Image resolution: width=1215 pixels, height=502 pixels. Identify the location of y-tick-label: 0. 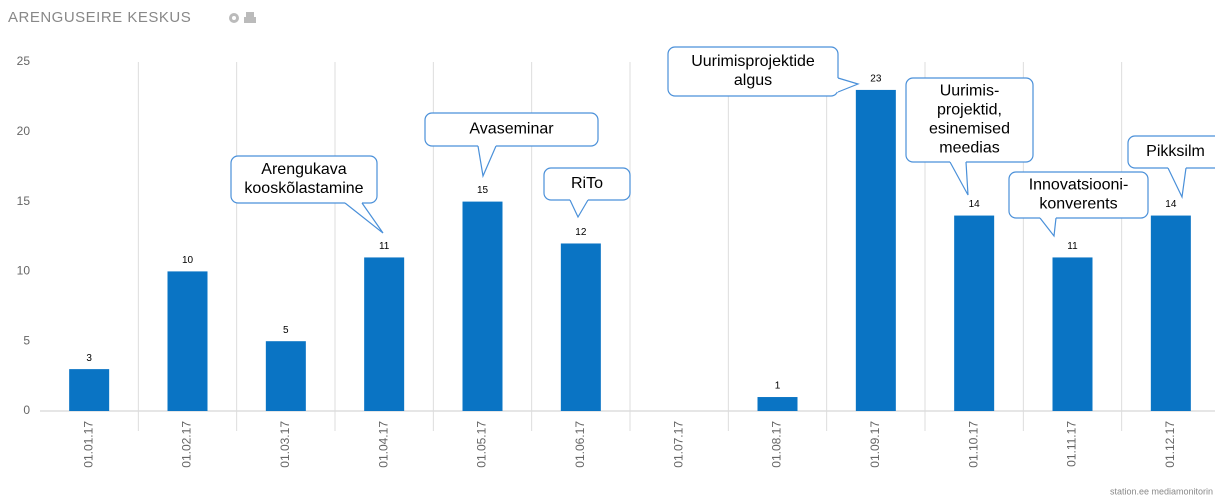
(26, 410).